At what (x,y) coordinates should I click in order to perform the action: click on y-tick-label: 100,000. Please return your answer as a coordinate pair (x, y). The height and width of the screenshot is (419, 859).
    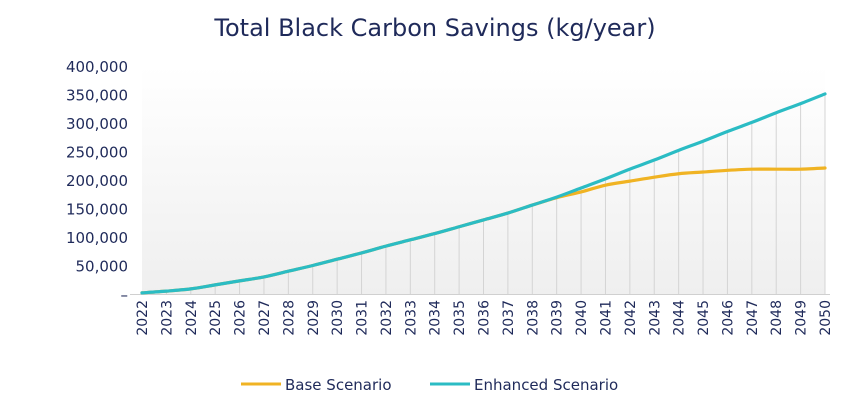
    Looking at the image, I should click on (97, 238).